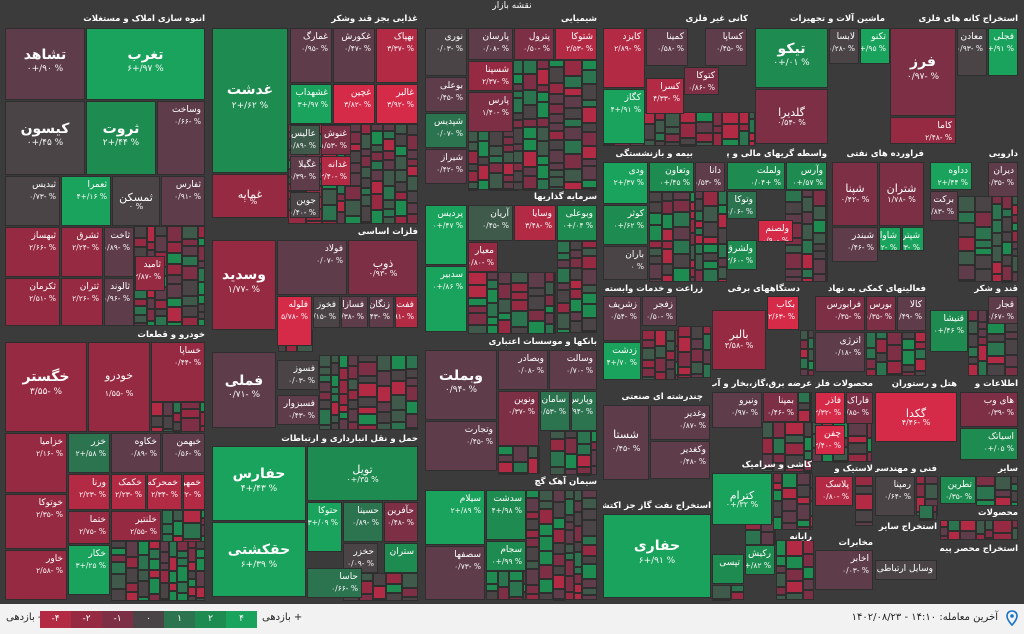  What do you see at coordinates (121, 138) in the screenshot?
I see `symbol-tile: ثروت ۲+/۴۴ %` at bounding box center [121, 138].